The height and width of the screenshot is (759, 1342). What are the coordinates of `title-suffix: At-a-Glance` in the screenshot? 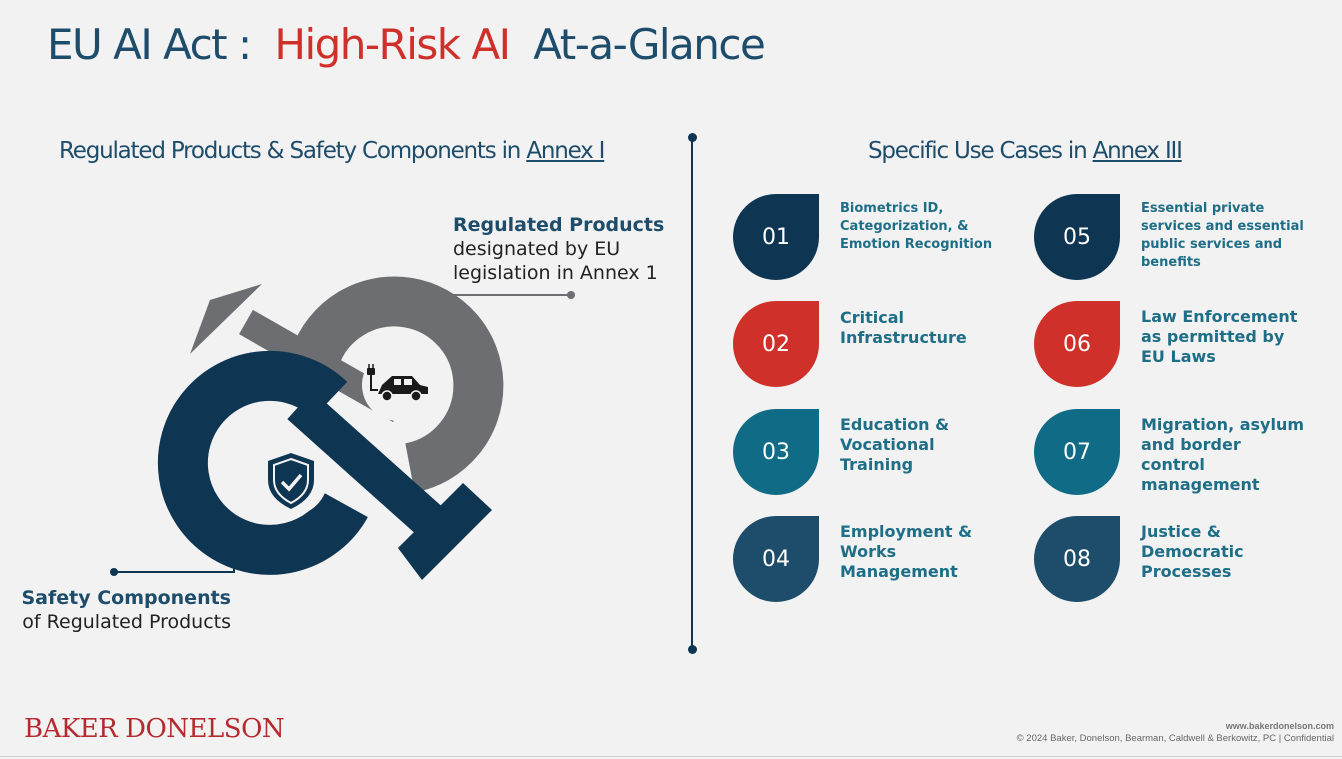 It's located at (649, 44).